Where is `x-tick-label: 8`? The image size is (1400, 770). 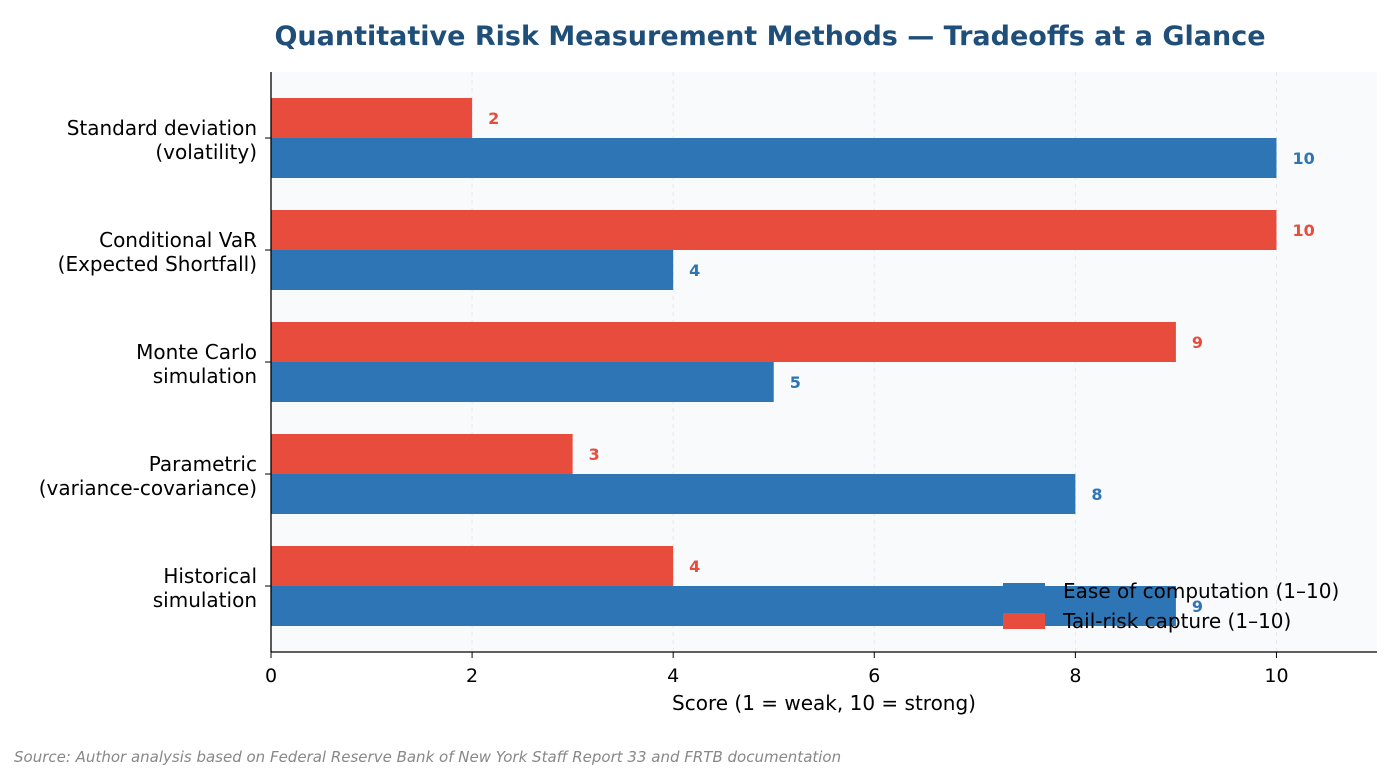
x-tick-label: 8 is located at coordinates (1075, 676).